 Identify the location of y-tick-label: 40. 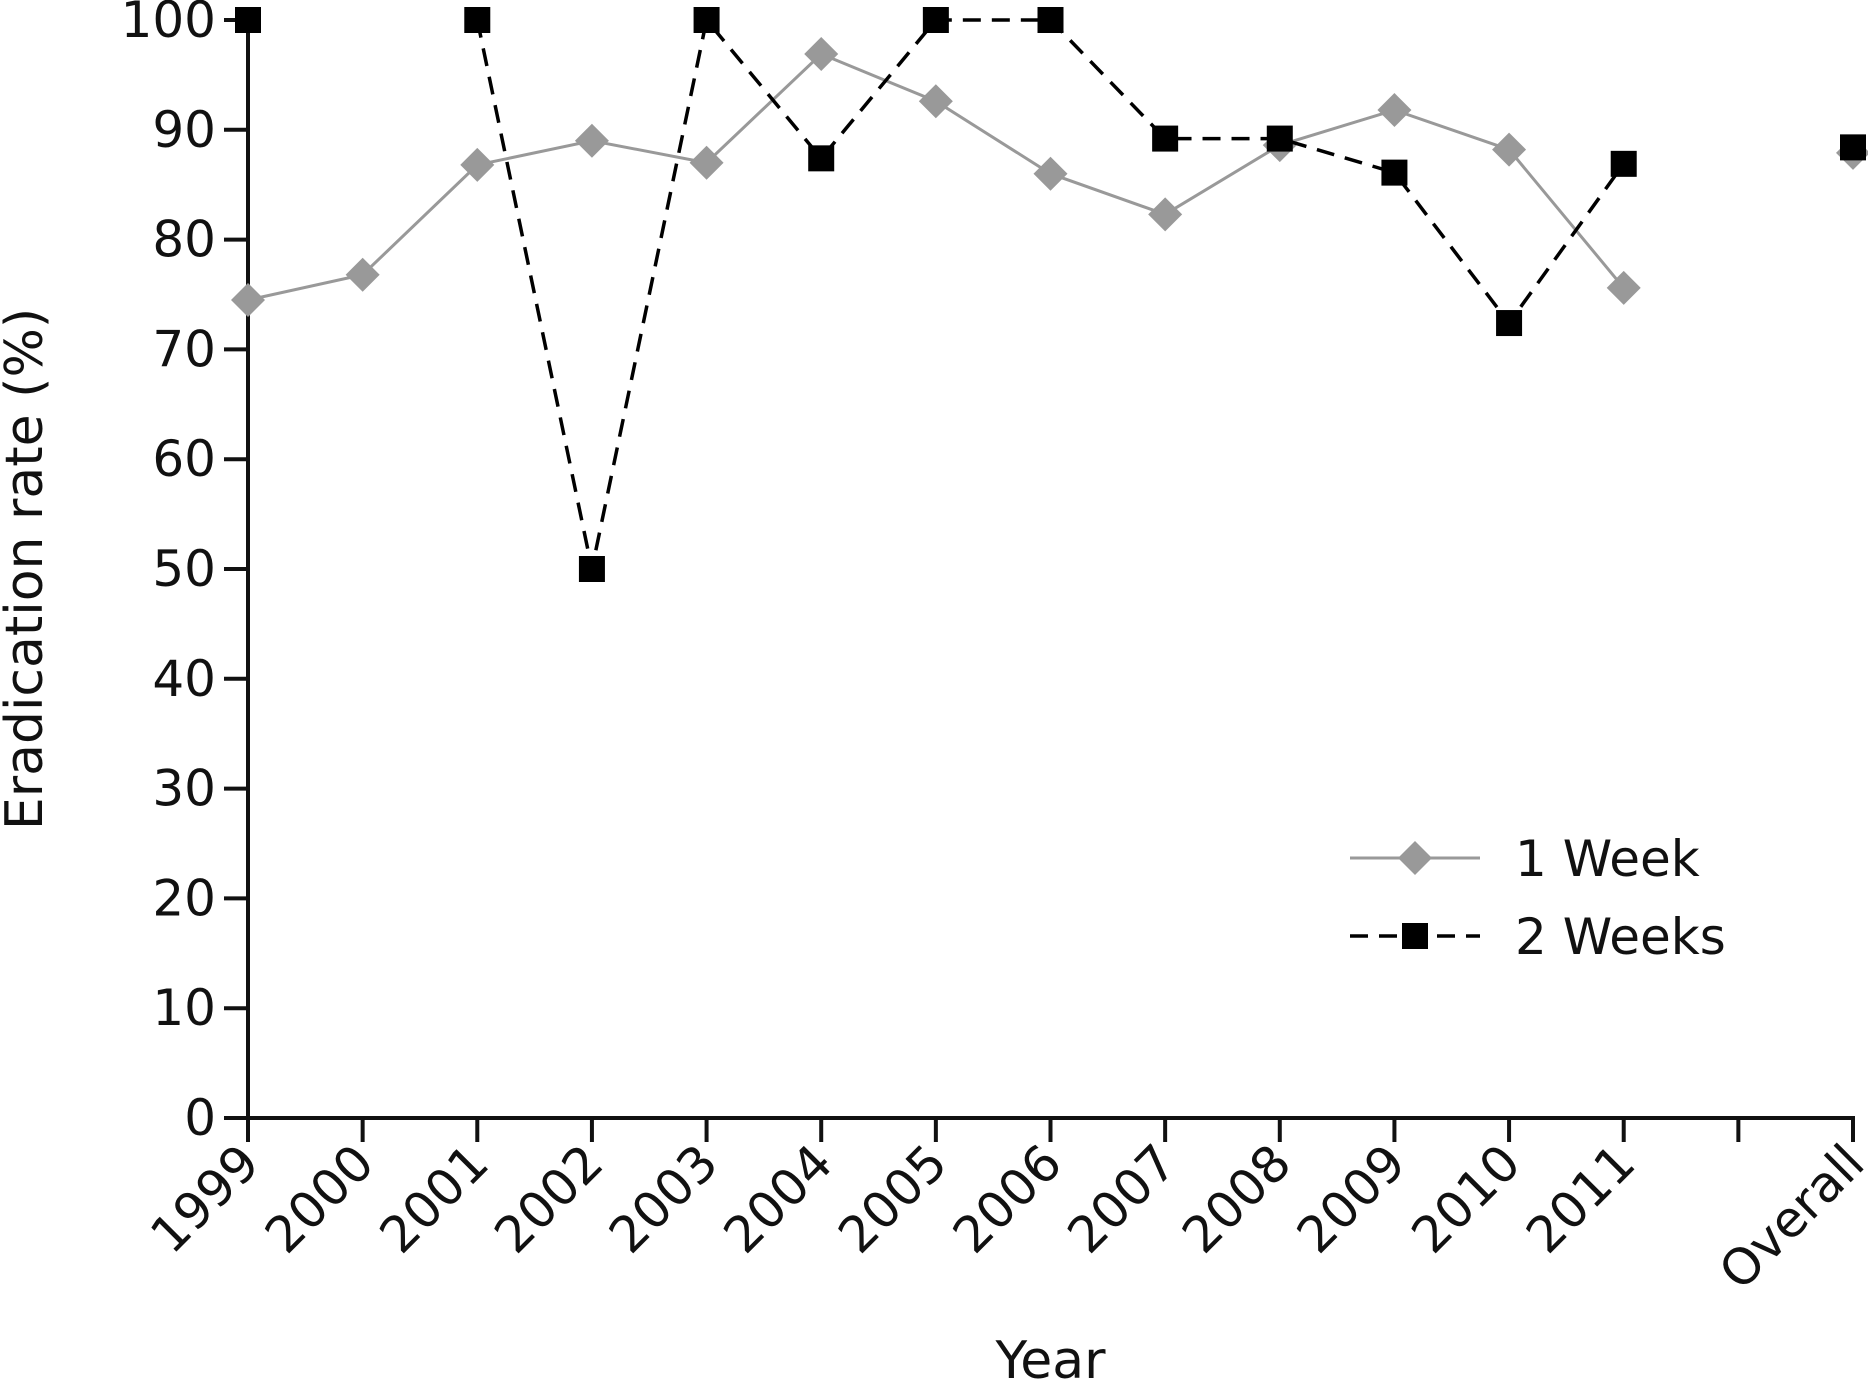
(184, 679).